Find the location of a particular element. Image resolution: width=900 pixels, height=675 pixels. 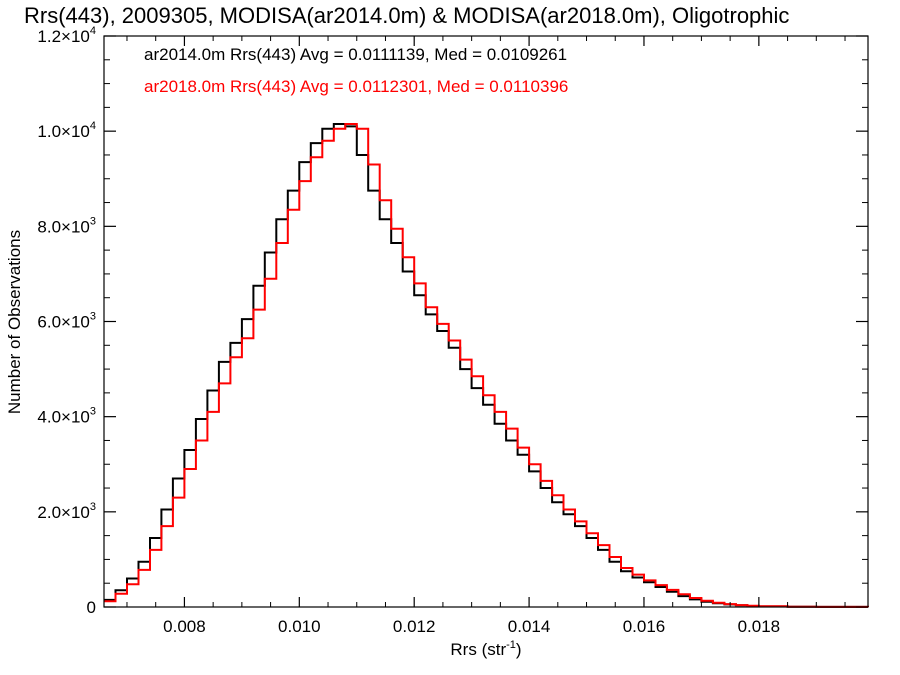

y-axis-label: Number of Observations is located at coordinates (14, 322).